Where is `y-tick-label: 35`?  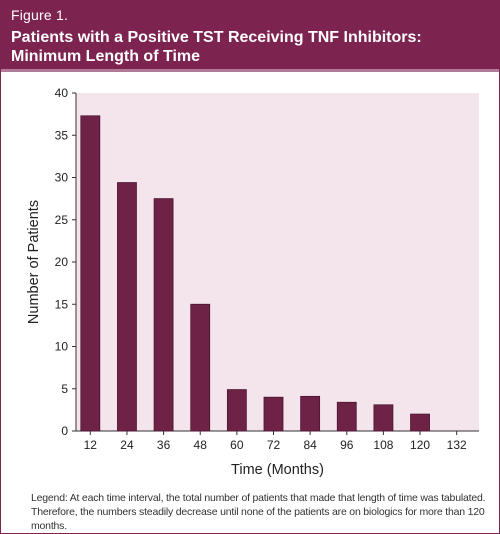
y-tick-label: 35 is located at coordinates (62, 135).